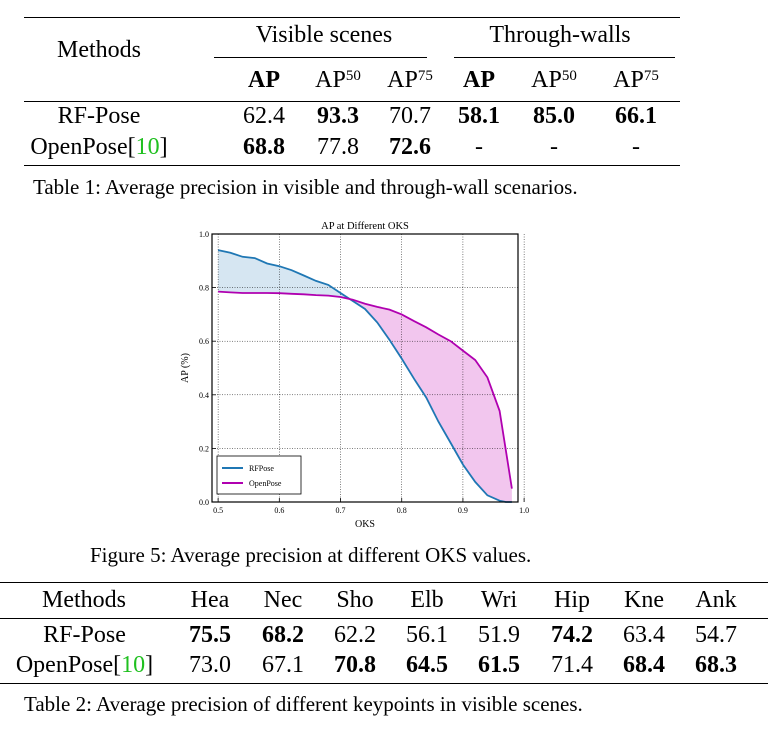 Image resolution: width=768 pixels, height=736 pixels. What do you see at coordinates (283, 665) in the screenshot?
I see `table-cell: 67.1` at bounding box center [283, 665].